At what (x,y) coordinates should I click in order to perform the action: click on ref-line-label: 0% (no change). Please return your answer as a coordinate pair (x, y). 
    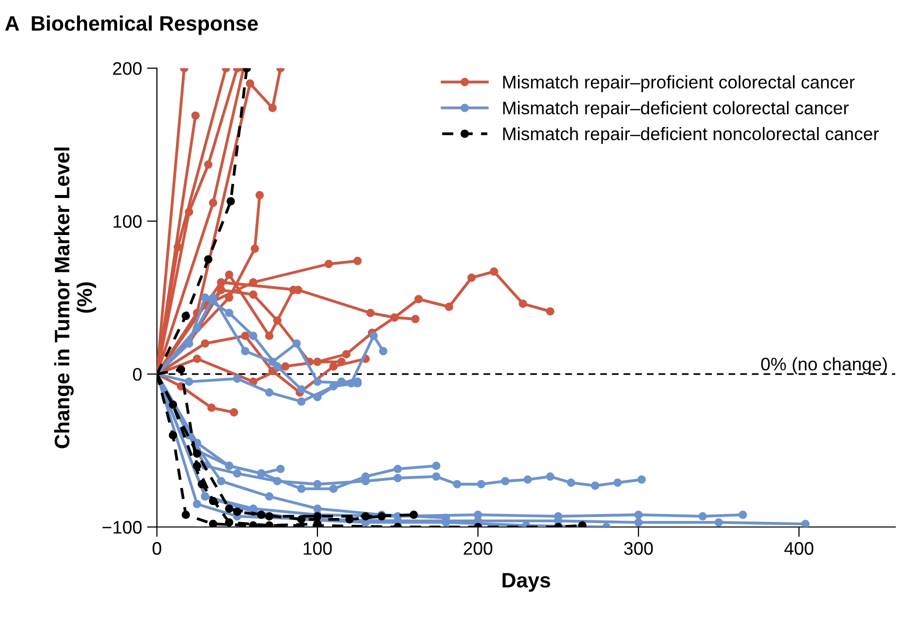
    Looking at the image, I should click on (824, 365).